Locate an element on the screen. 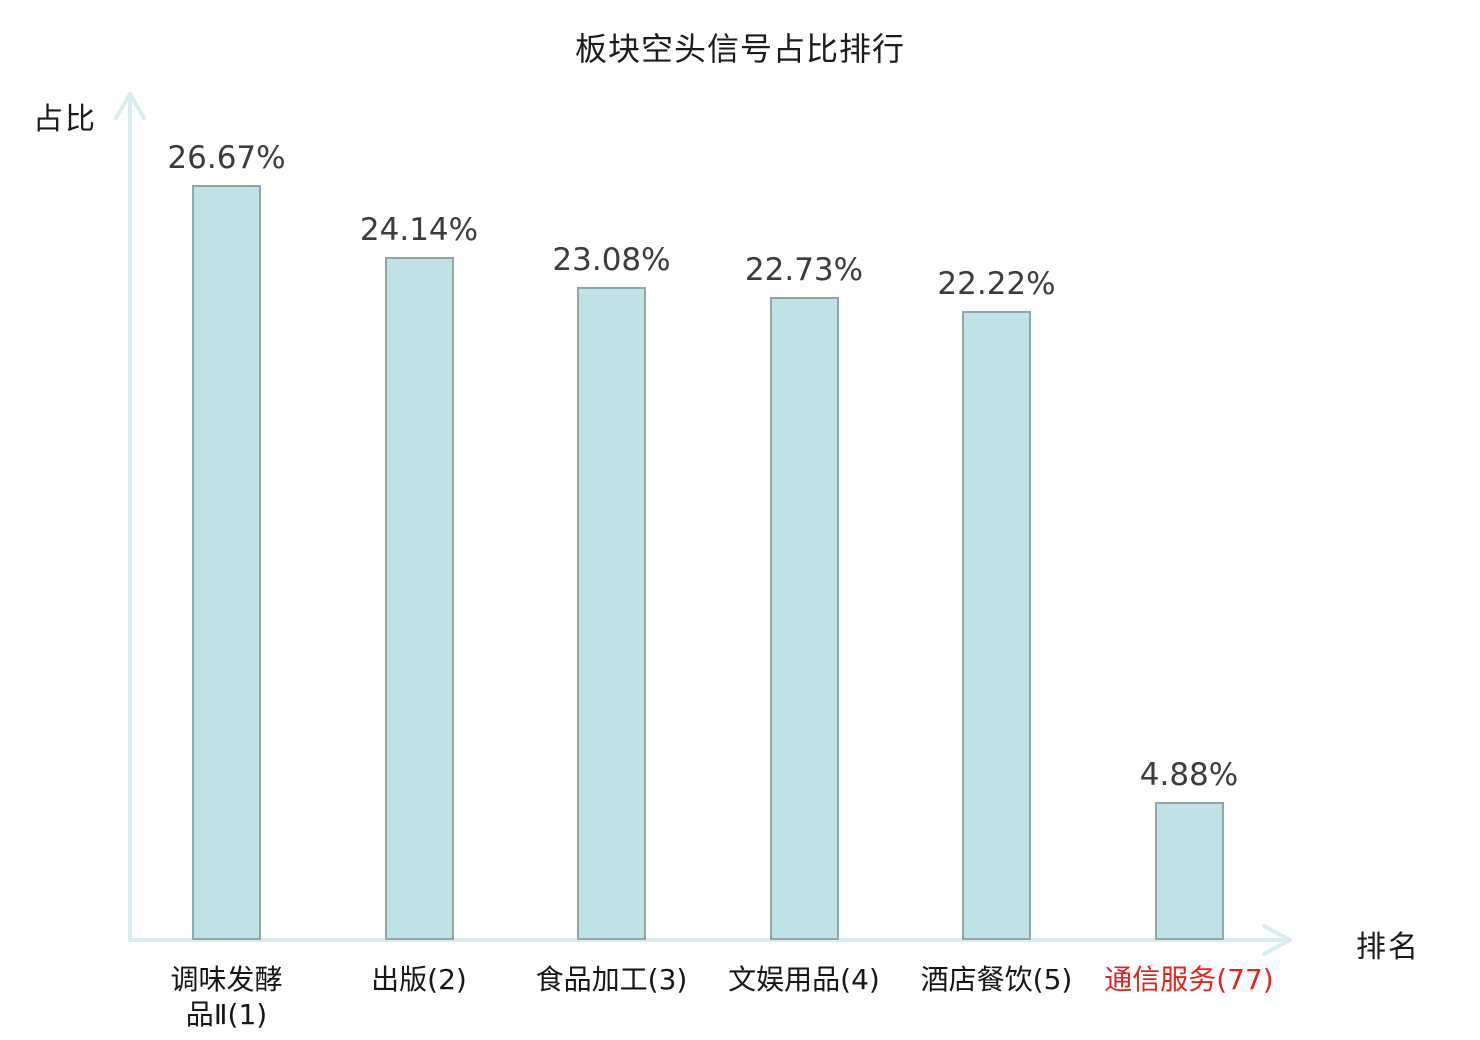 This screenshot has height=1040, width=1480. x-category-label: 食品加工(3) is located at coordinates (612, 979).